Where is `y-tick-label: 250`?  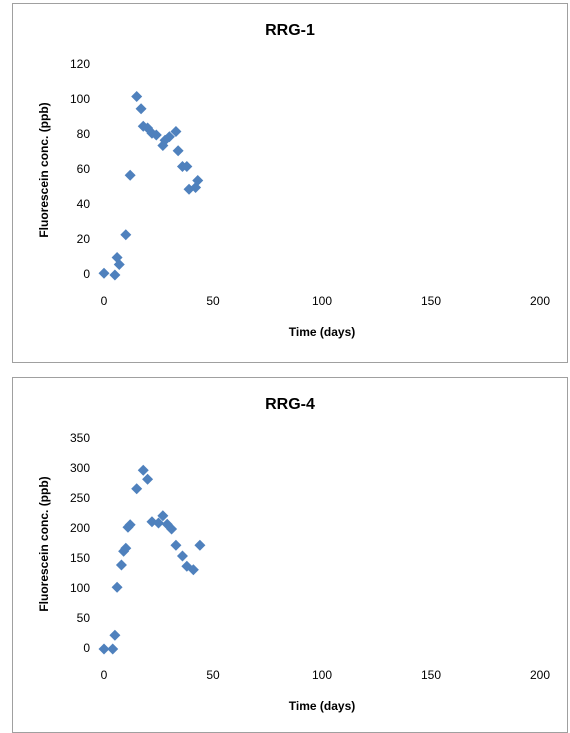
y-tick-label: 250 is located at coordinates (80, 498).